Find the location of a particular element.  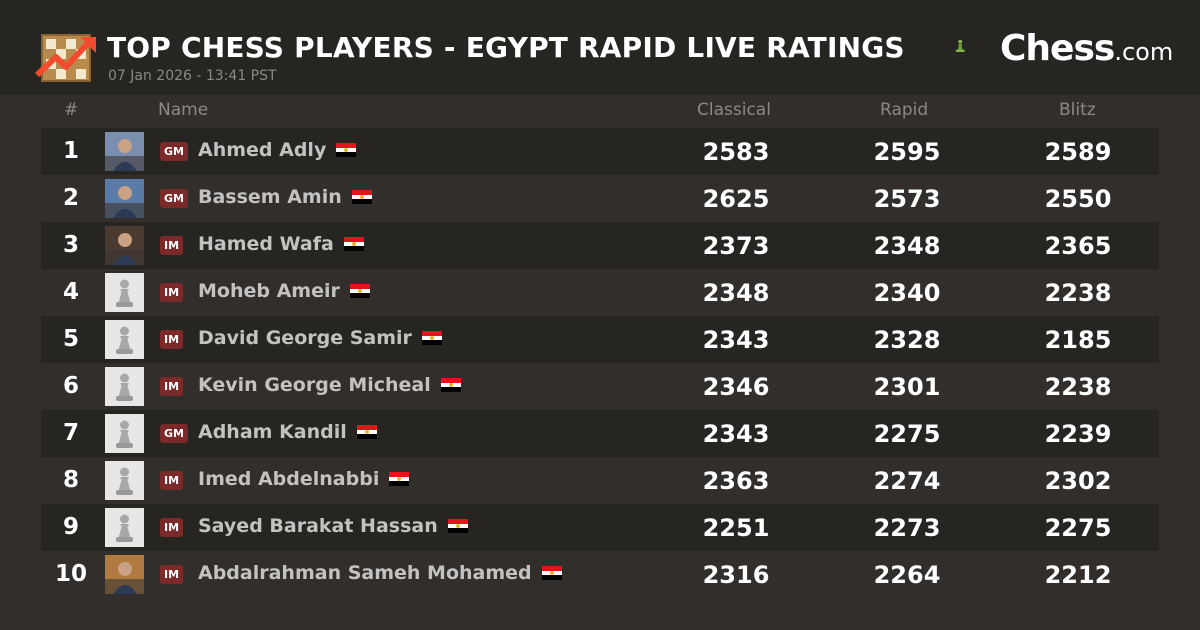

rapid-rating: 2340 is located at coordinates (907, 293).